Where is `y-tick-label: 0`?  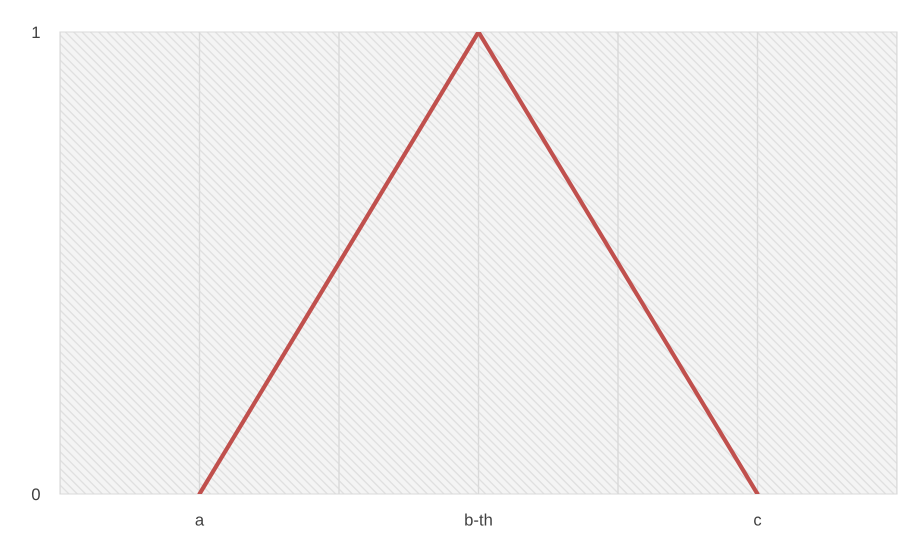
y-tick-label: 0 is located at coordinates (36, 494).